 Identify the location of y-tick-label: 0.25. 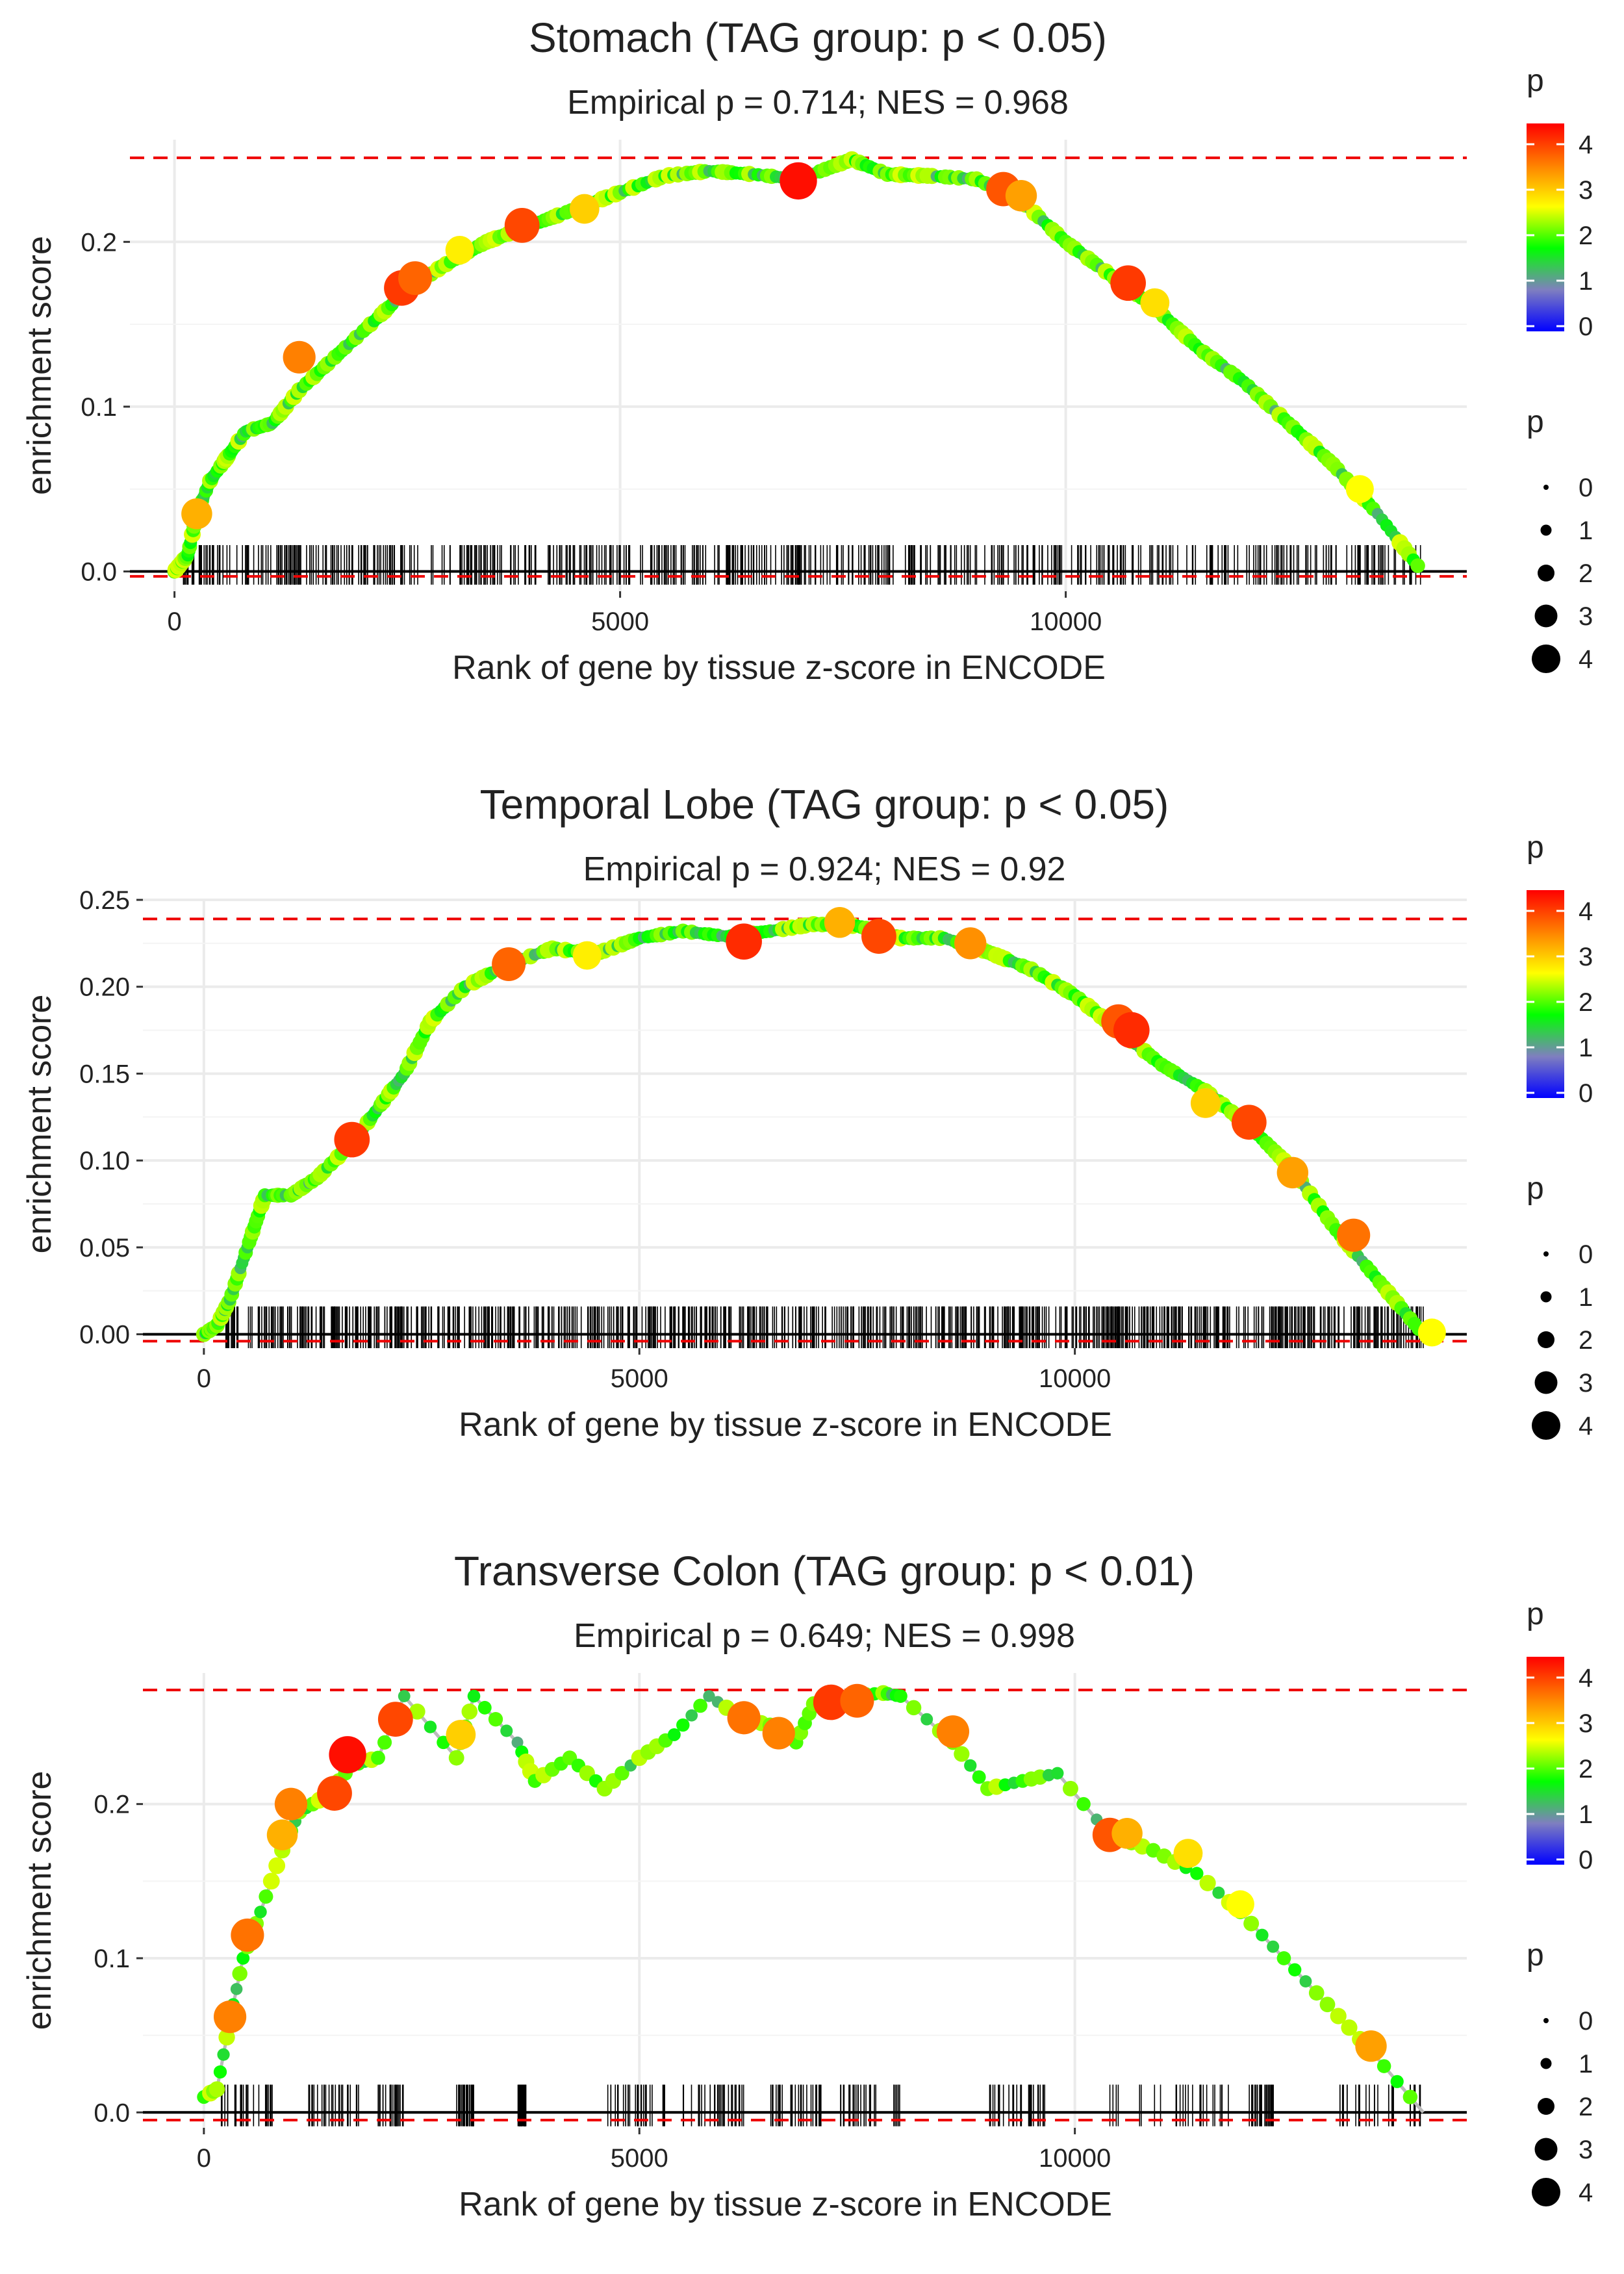
(104, 900).